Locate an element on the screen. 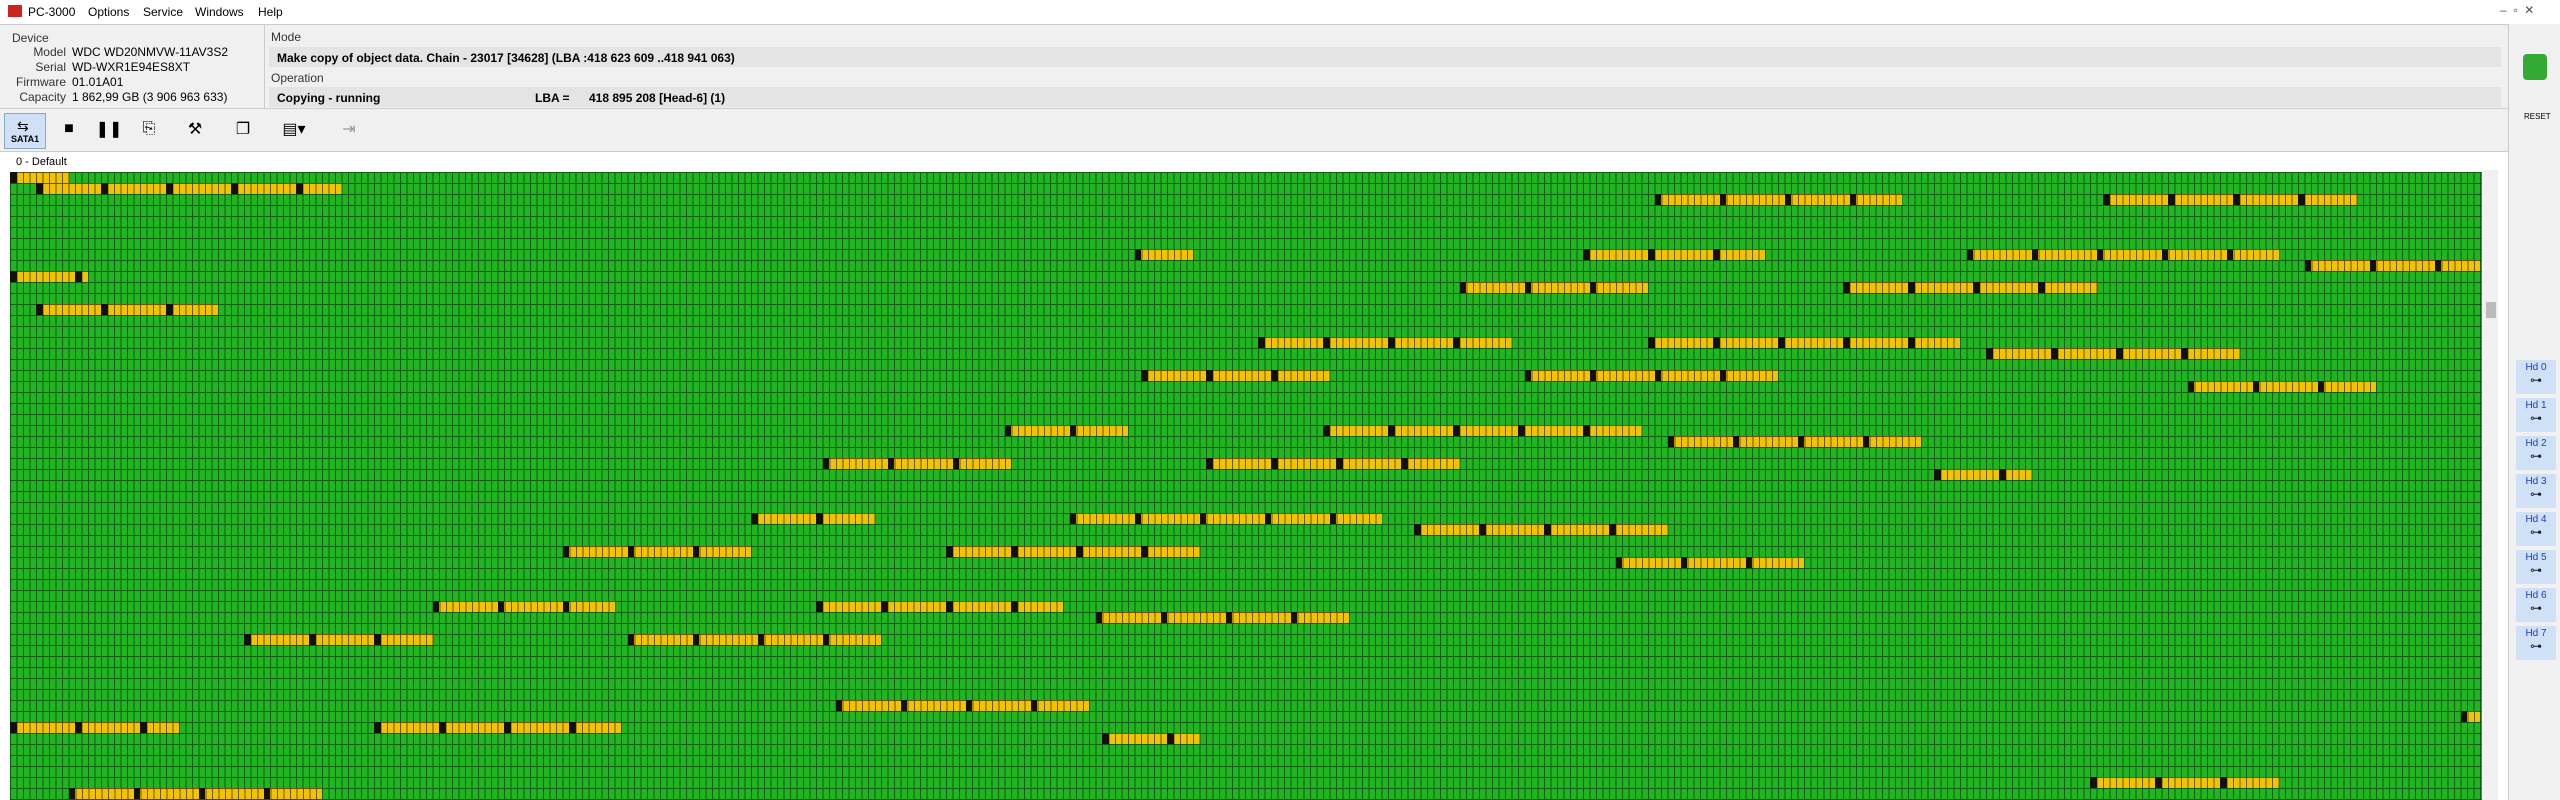  field-value: 01.01A01 is located at coordinates (98, 82).